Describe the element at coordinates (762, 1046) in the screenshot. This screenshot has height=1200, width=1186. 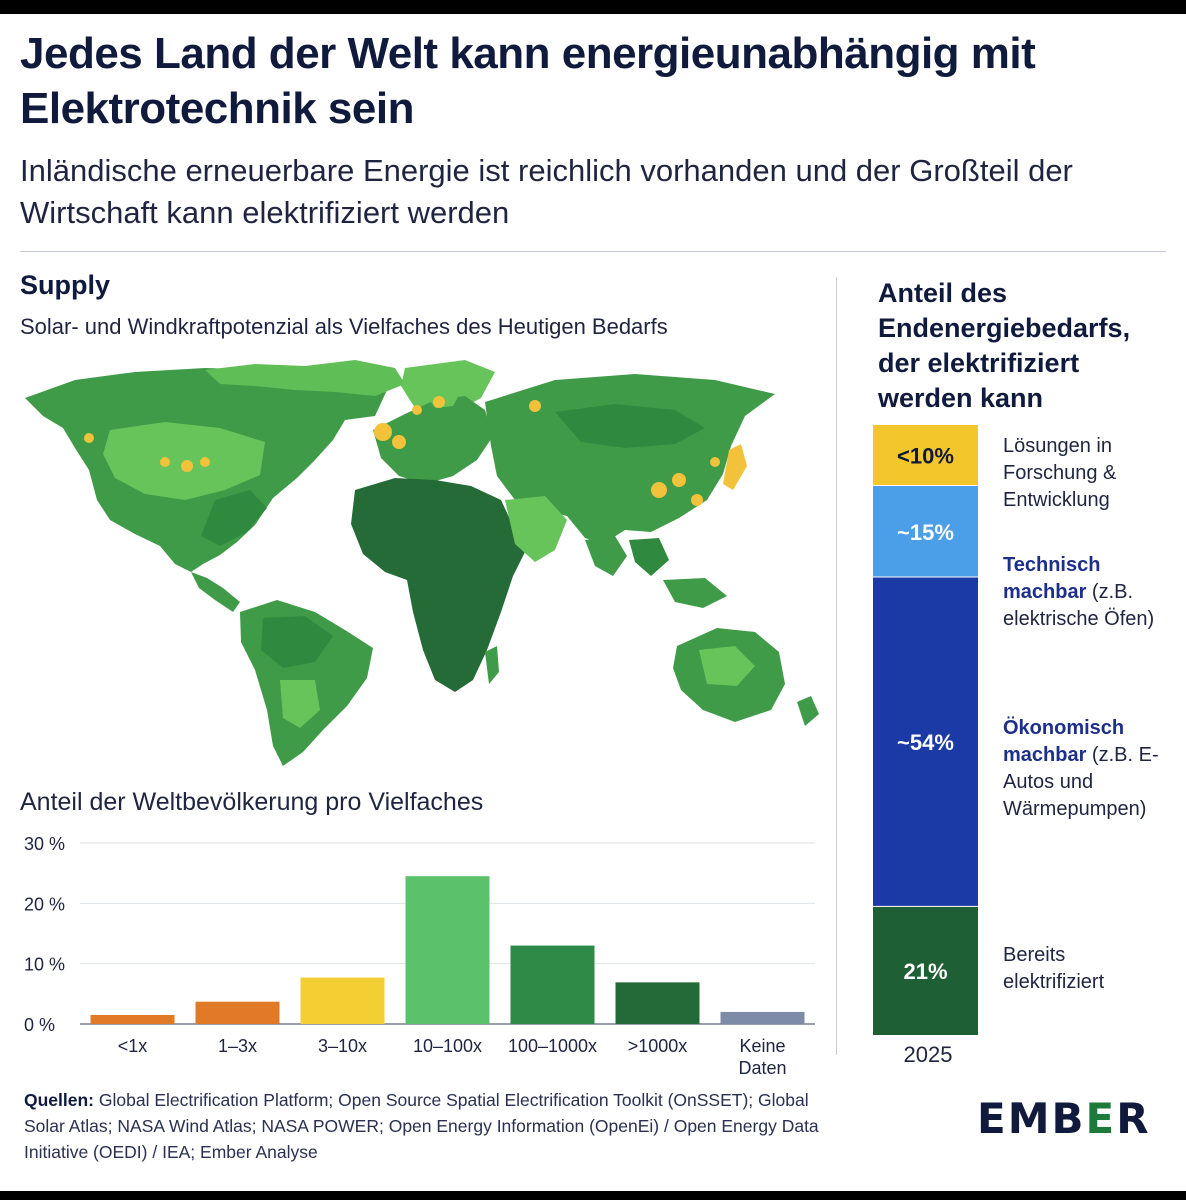
I see `x-tick-label: Keine` at that location.